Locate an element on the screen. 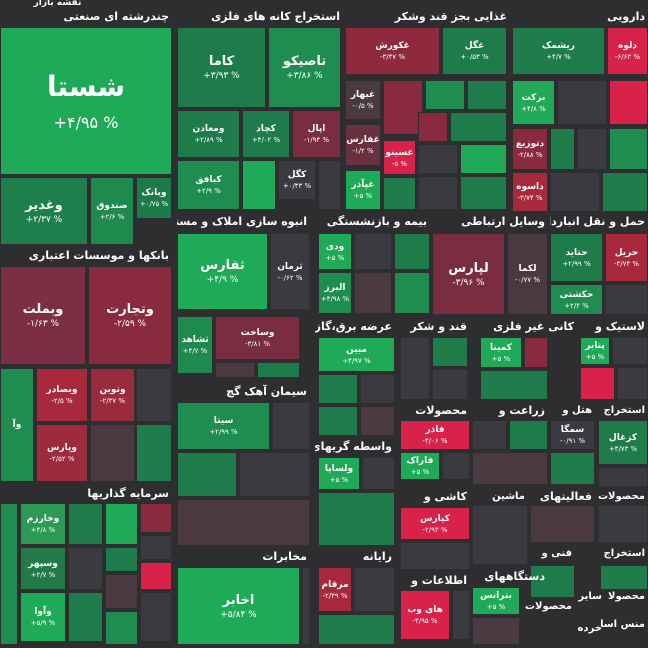  sector-title: خرده is located at coordinates (589, 628).